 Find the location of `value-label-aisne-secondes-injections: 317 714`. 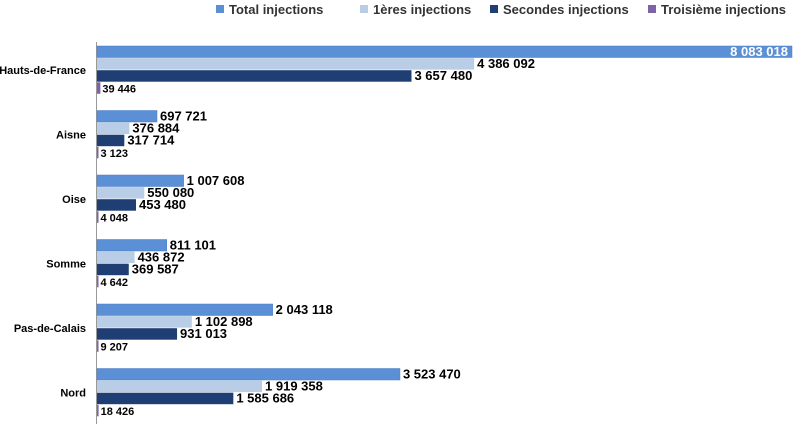

value-label-aisne-secondes-injections: 317 714 is located at coordinates (151, 140).